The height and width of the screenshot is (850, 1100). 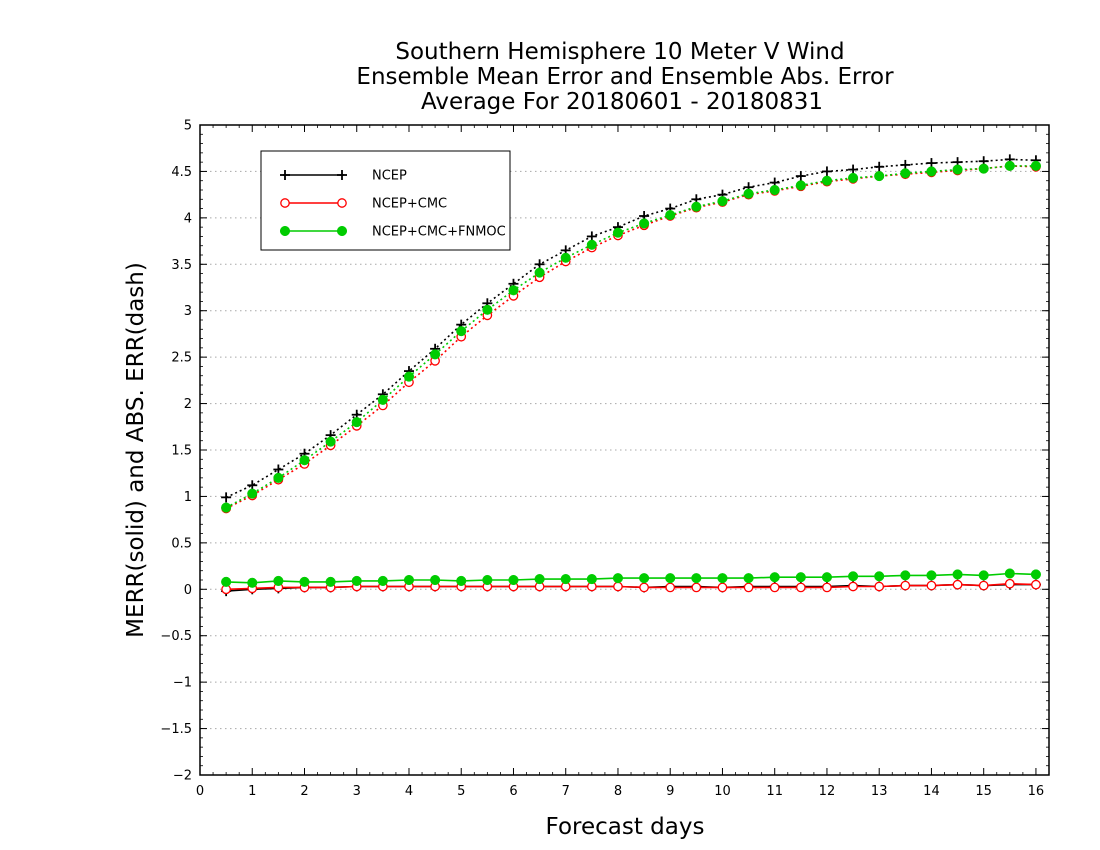 What do you see at coordinates (182, 683) in the screenshot?
I see `y-tick-label: −1` at bounding box center [182, 683].